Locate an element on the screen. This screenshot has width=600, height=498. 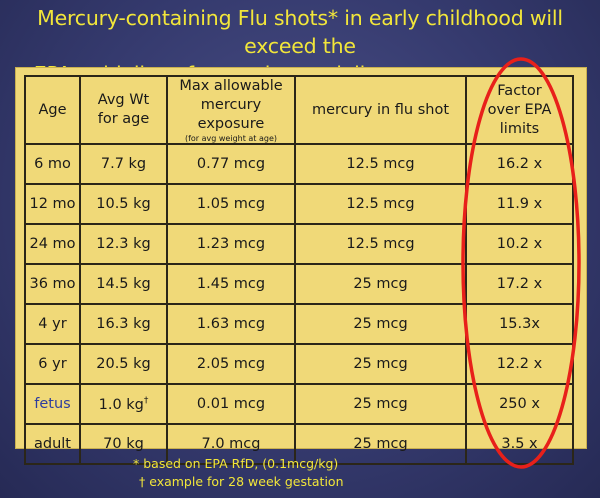
cell-weight: 1.0 kg† is located at coordinates (123, 404).